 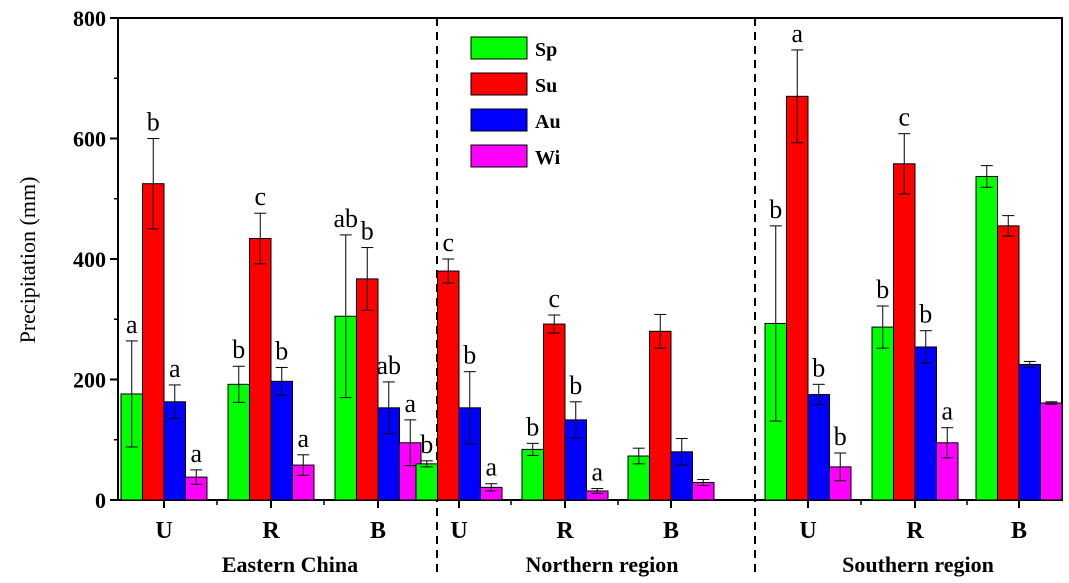 I want to click on region-label: Northern region, so click(x=602, y=564).